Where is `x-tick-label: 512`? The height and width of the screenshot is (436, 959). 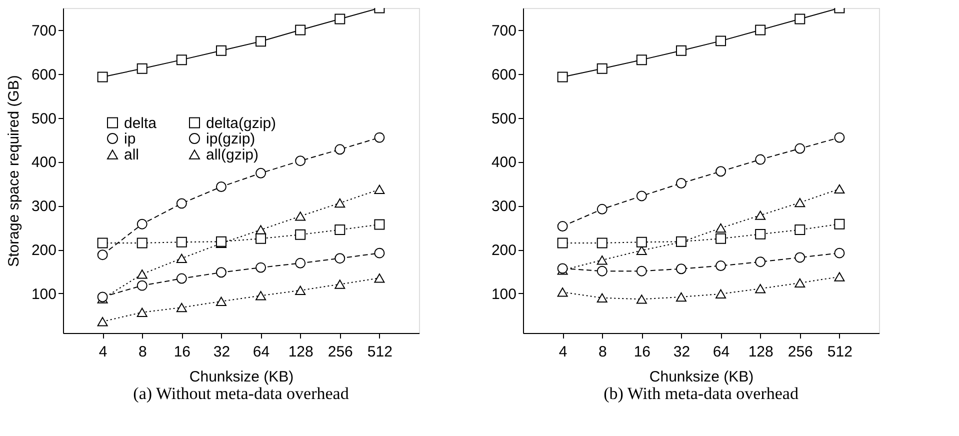
x-tick-label: 512 is located at coordinates (839, 352).